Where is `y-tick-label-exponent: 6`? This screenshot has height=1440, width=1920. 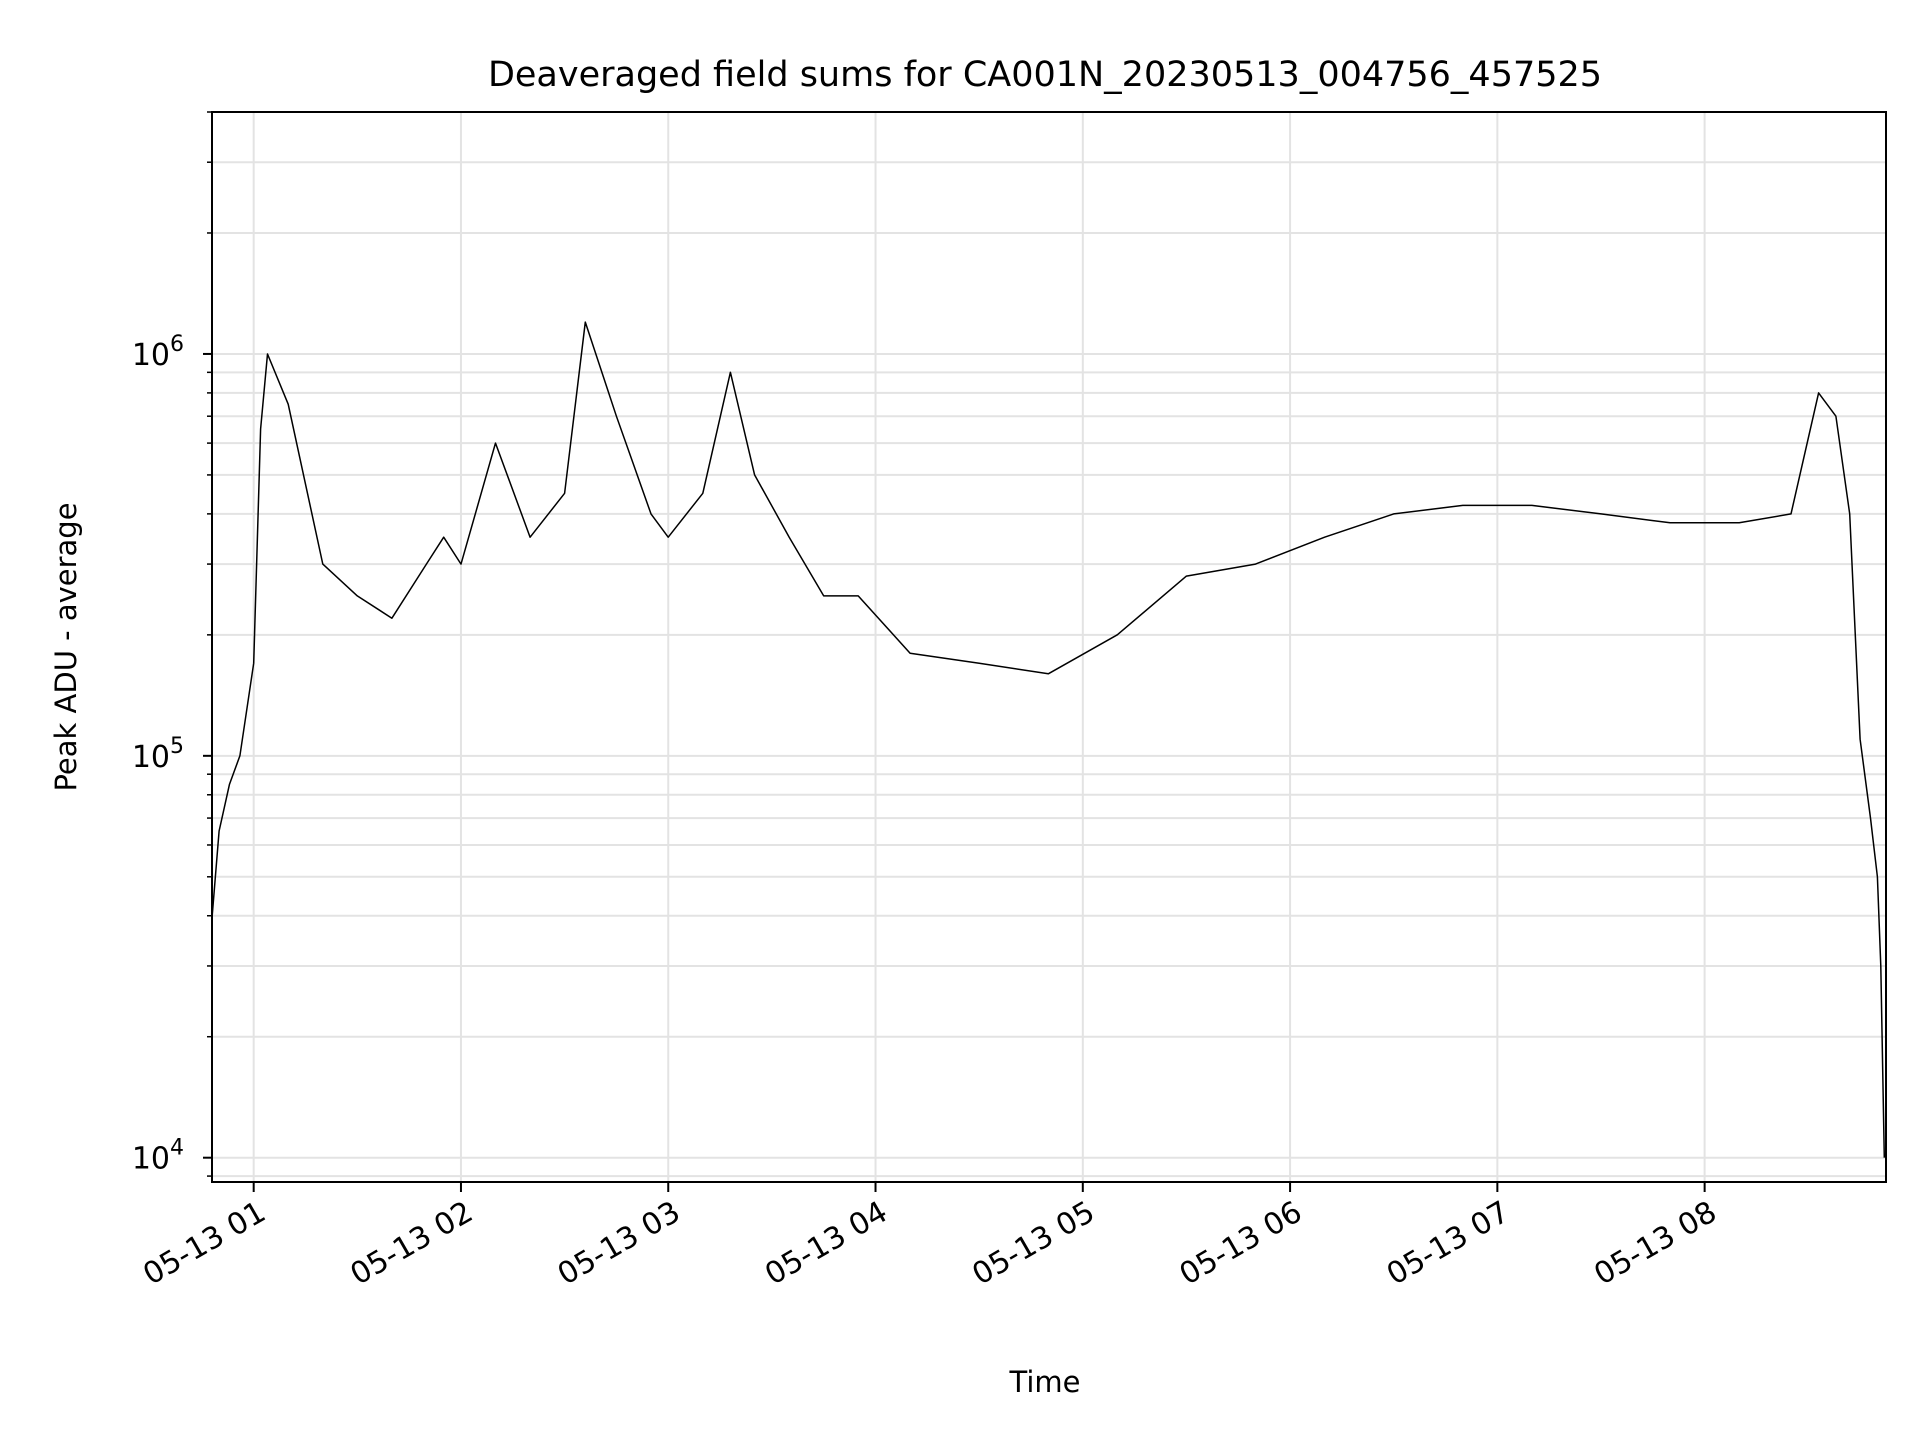 y-tick-label-exponent: 6 is located at coordinates (177, 344).